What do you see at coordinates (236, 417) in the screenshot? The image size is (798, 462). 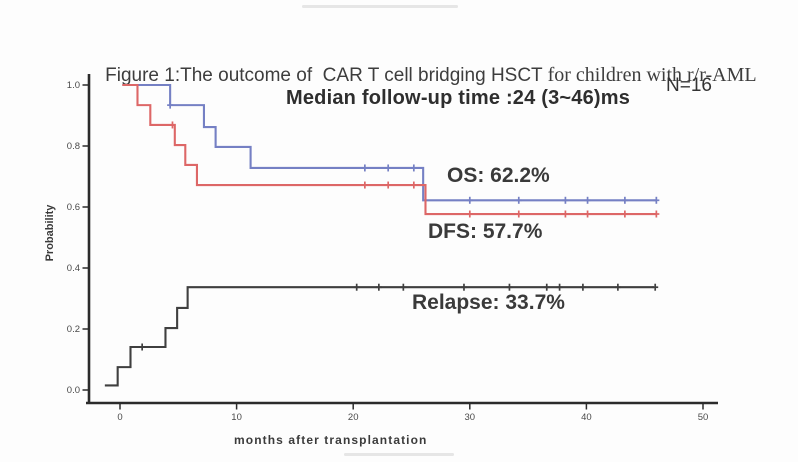 I see `svg-text: 10` at bounding box center [236, 417].